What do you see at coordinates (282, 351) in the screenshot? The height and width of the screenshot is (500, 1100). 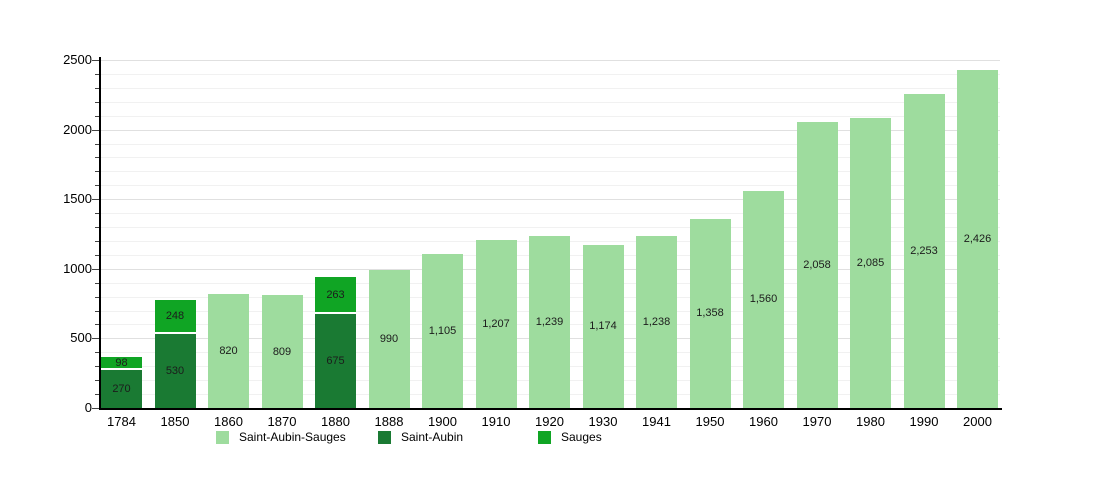 I see `bar-value-label: 809` at bounding box center [282, 351].